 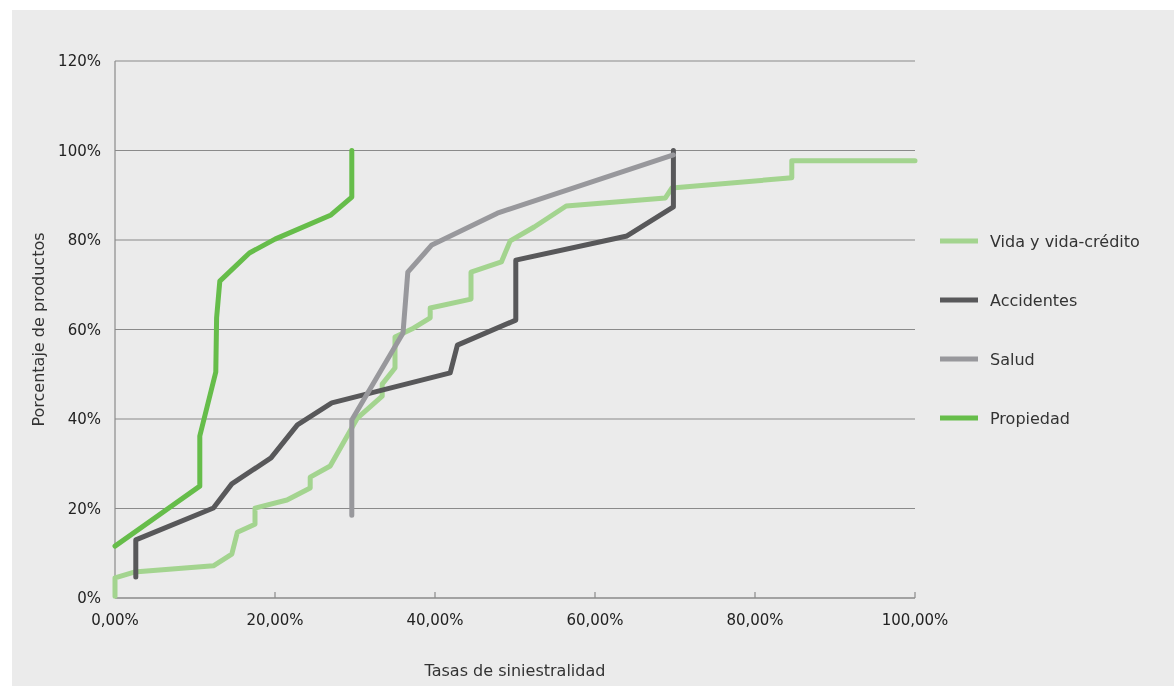 What do you see at coordinates (1065, 241) in the screenshot?
I see `legend-label: Vida y vida-crédito` at bounding box center [1065, 241].